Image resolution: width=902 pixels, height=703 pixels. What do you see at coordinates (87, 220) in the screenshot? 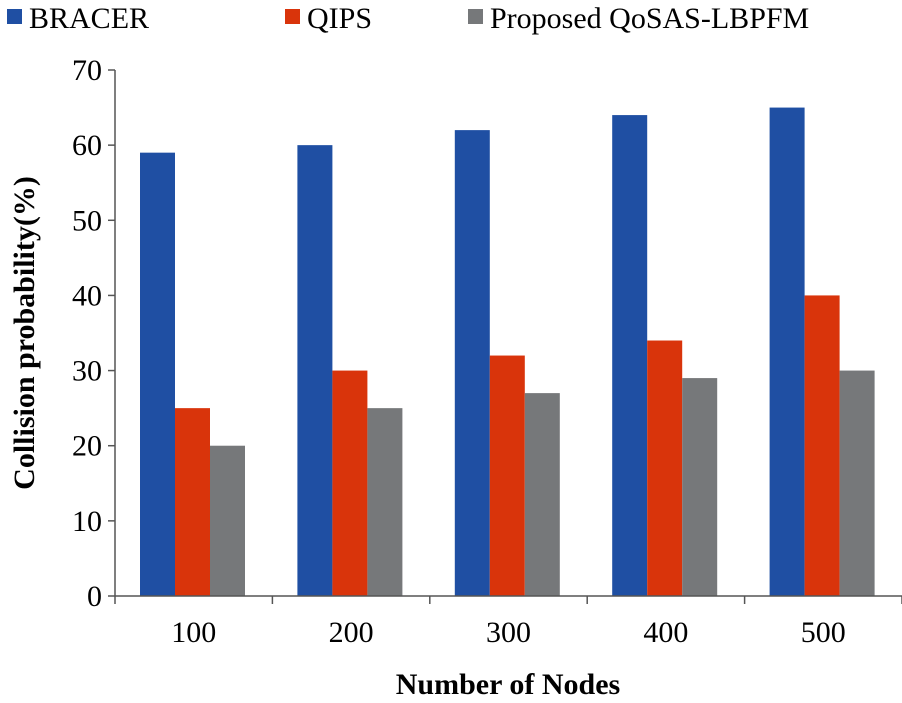
I see `y-tick-label-50: 50` at bounding box center [87, 220].